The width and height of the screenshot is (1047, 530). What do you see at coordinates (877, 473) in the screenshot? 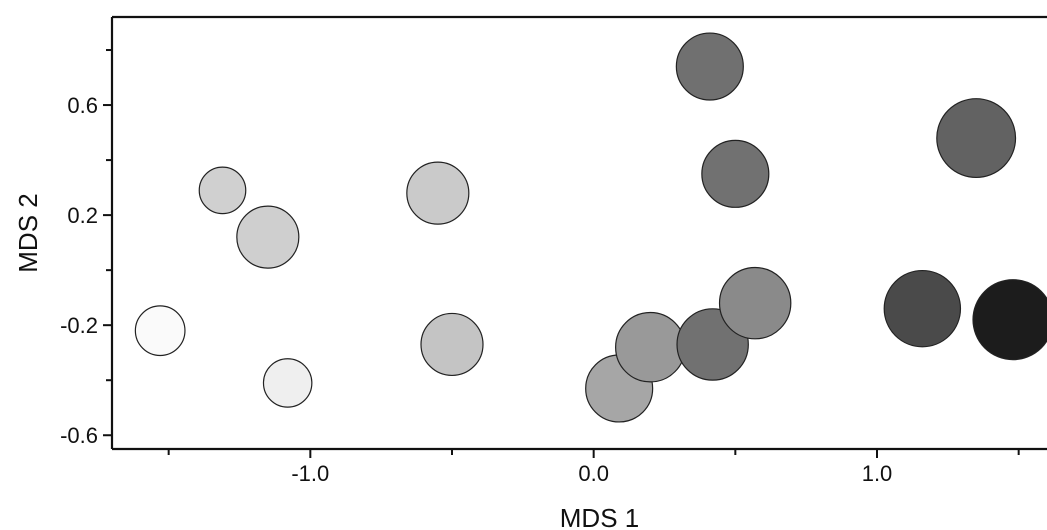
I see `x-tick-label-2: 1.0` at bounding box center [877, 473].